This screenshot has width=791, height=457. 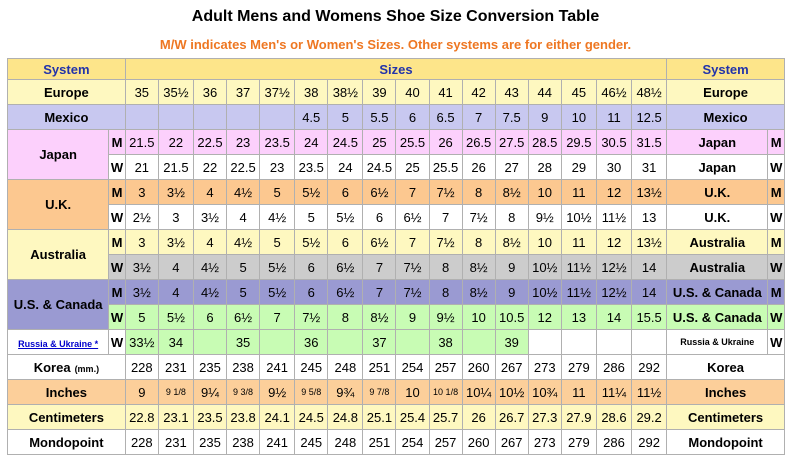 I want to click on table-row: U.K. M 3 3½ 4 4½ 5 5½ 6 6½ 7 7½ 8 8½ 10 11 12 13½ U.K. M, so click(x=395, y=204).